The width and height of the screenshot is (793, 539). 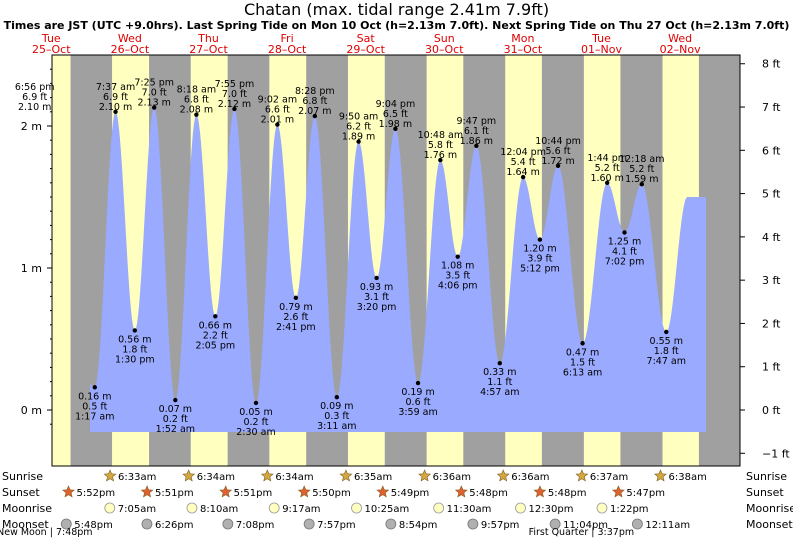 I want to click on row-label-right: Moonset, so click(x=769, y=524).